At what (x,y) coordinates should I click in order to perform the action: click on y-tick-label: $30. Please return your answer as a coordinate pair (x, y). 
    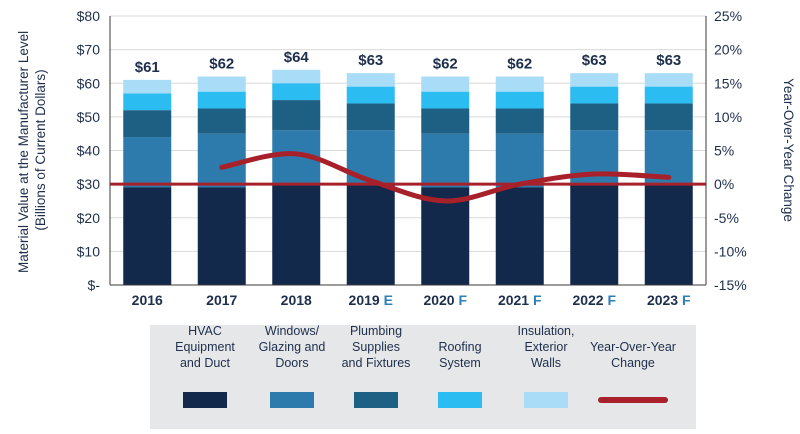
    Looking at the image, I should click on (89, 184).